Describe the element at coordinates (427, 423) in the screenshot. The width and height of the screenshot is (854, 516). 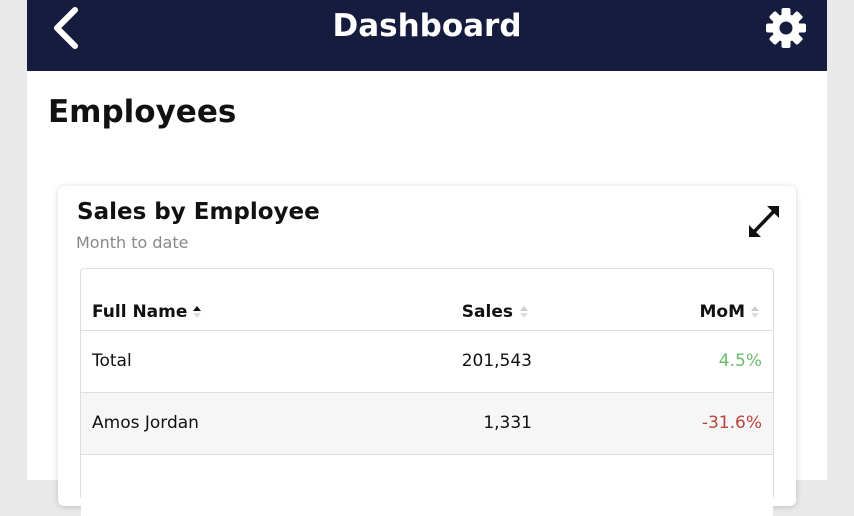
I see `table-row: Amos Jordan 1,331 -31.6%` at that location.